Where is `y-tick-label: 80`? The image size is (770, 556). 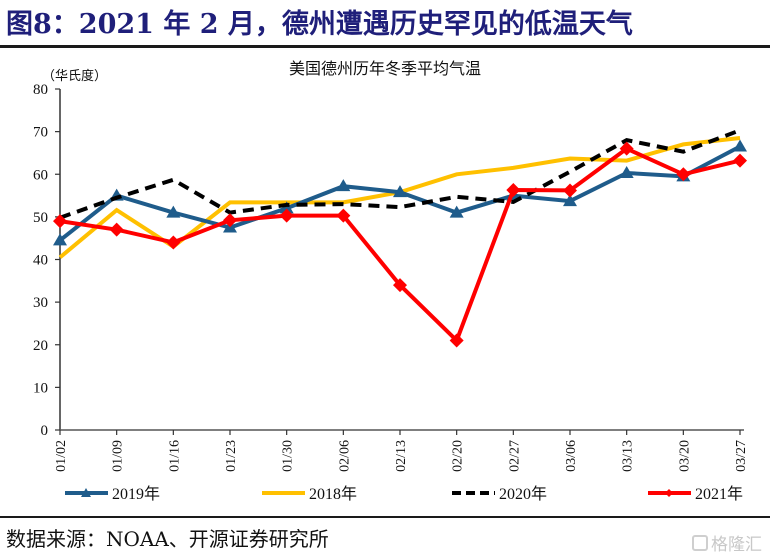 y-tick-label: 80 is located at coordinates (40, 90).